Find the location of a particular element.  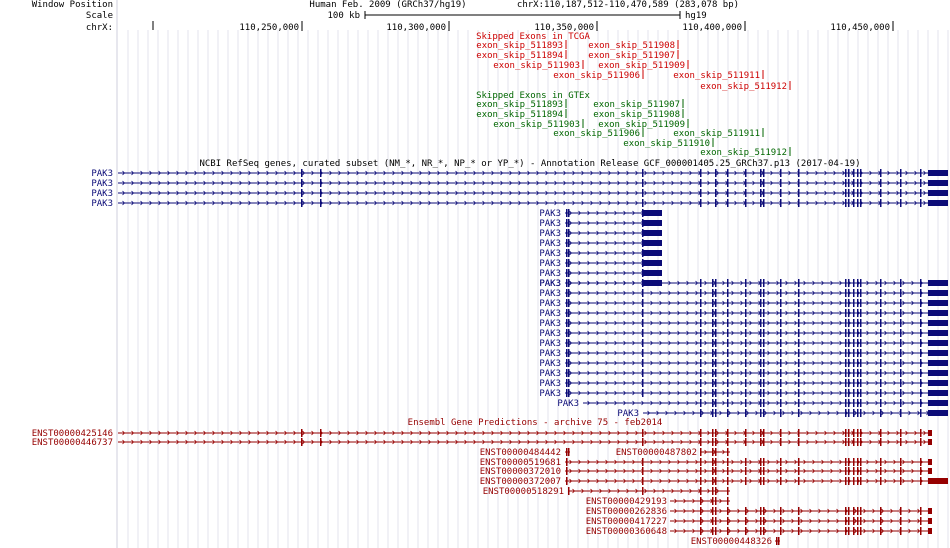

gtex-exon-label: exon_skip_511893 is located at coordinates (519, 105).